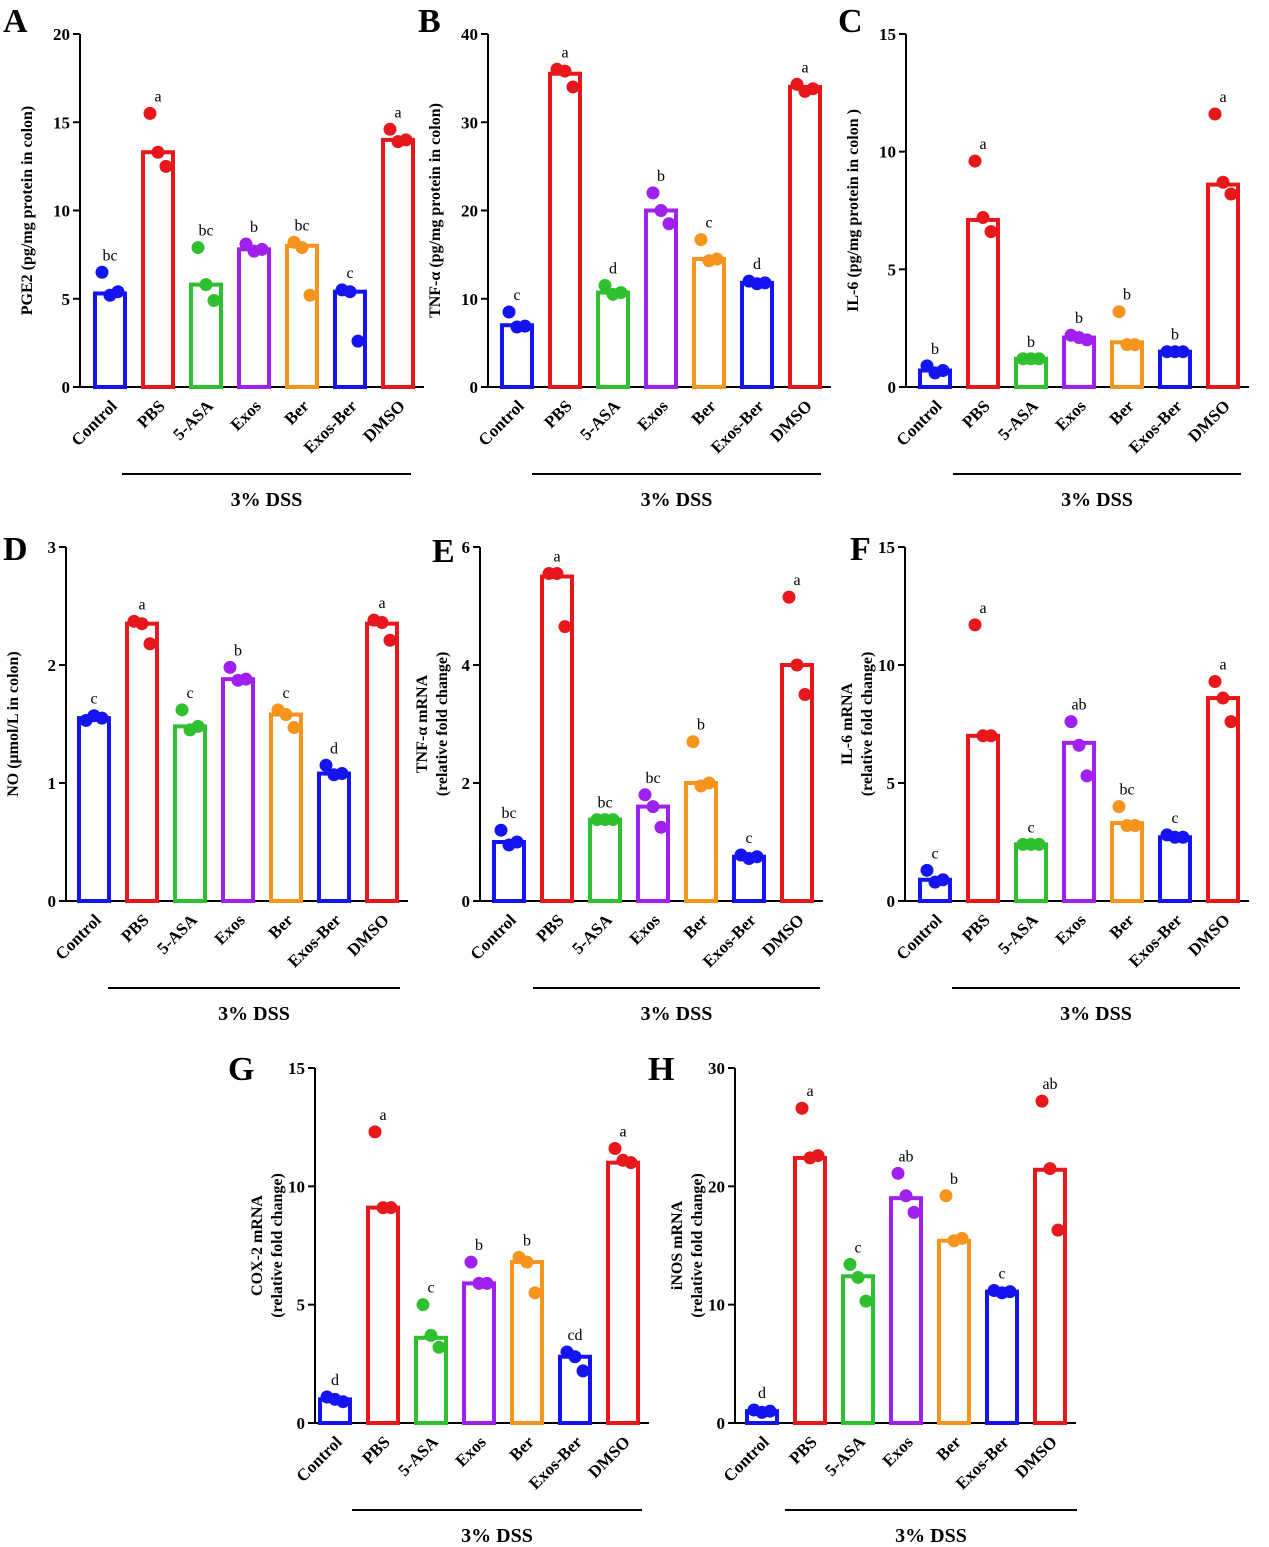 Image resolution: width=1269 pixels, height=1547 pixels. Describe the element at coordinates (613, 340) in the screenshot. I see `bar-5-asa` at that location.